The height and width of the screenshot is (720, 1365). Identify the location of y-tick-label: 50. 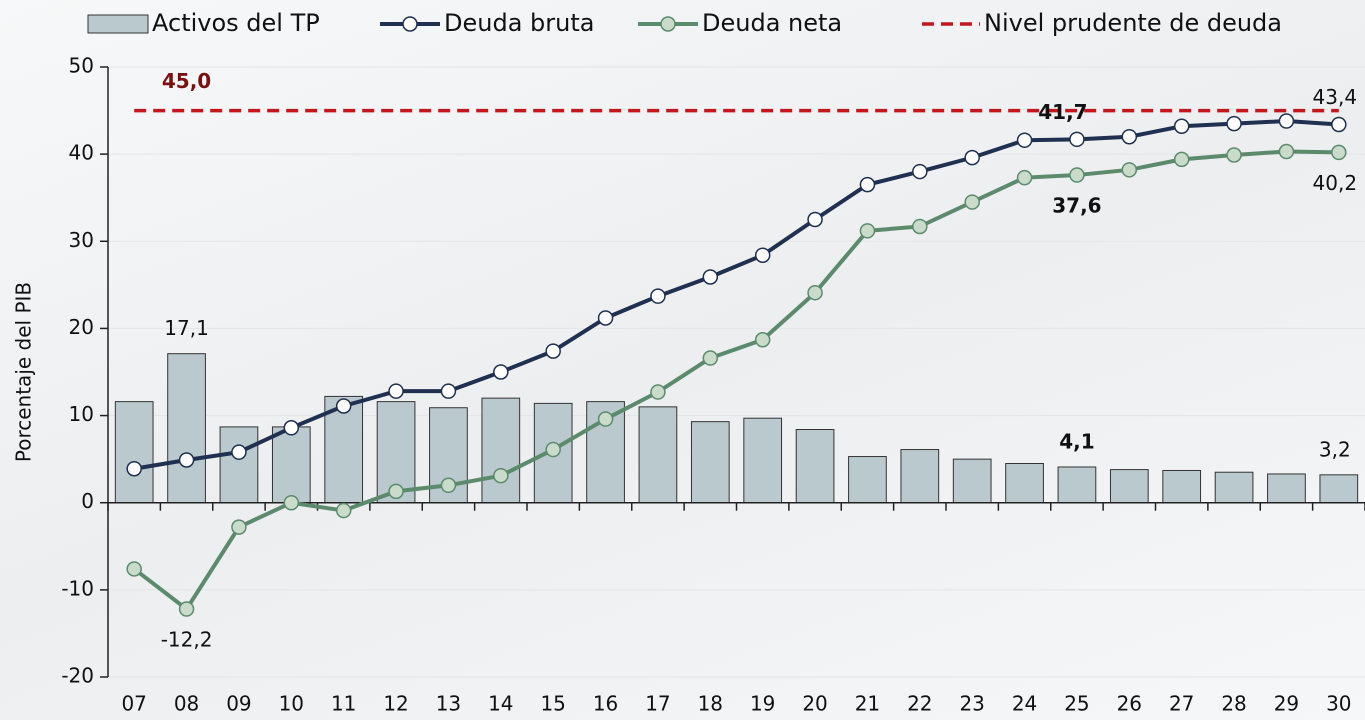
(81, 66).